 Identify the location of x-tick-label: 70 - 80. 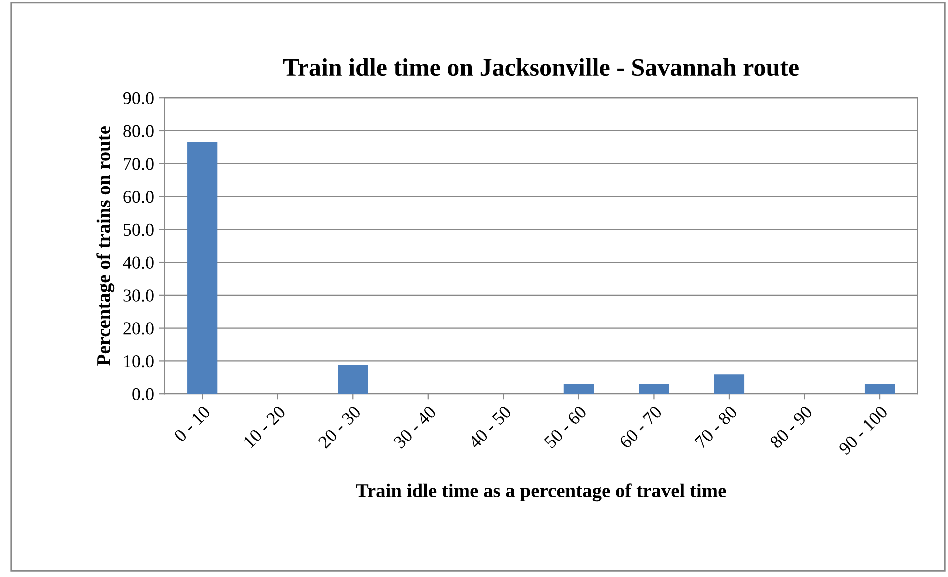
(716, 427).